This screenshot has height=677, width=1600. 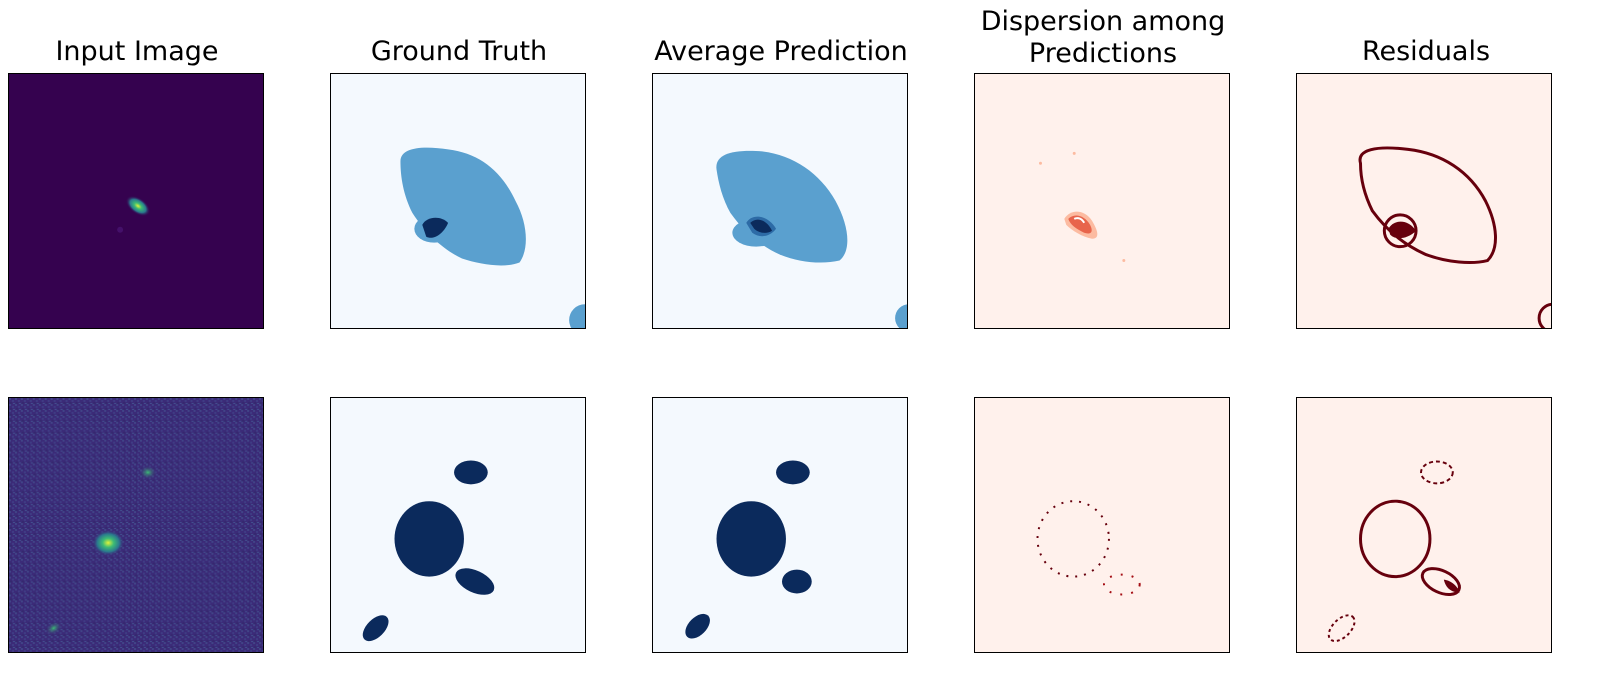 I want to click on row1-average-prediction, so click(x=780, y=201).